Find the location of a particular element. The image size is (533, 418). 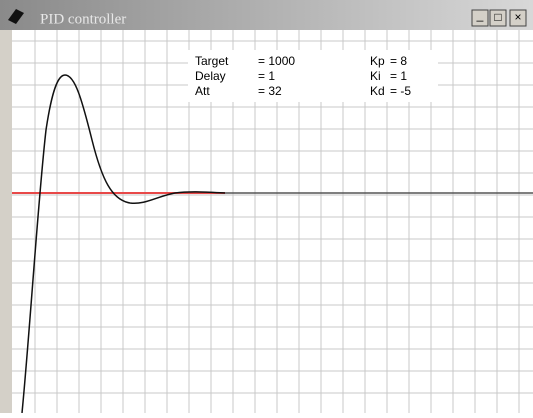

caption-buttons: _ □ × is located at coordinates (499, 17).